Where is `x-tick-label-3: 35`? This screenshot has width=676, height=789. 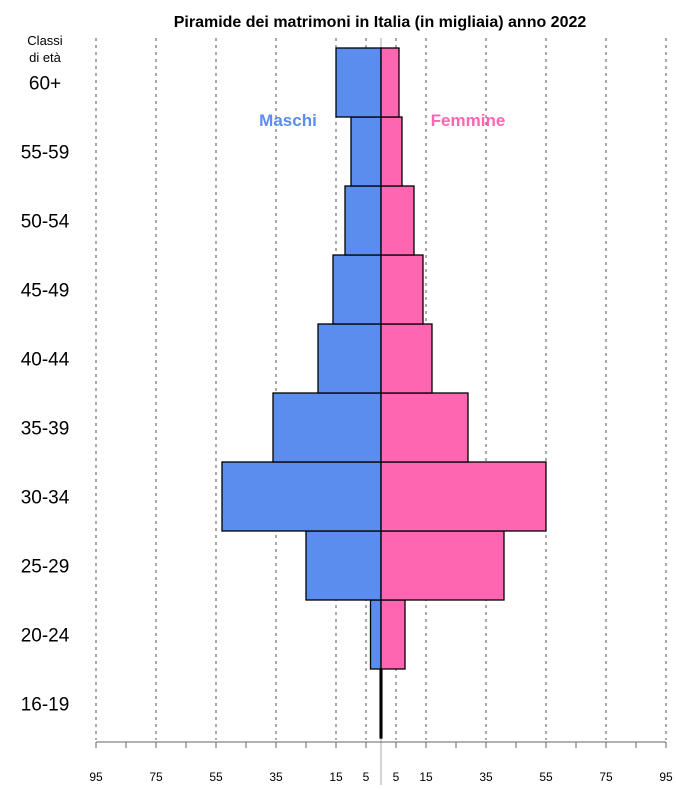 x-tick-label-3: 35 is located at coordinates (276, 777).